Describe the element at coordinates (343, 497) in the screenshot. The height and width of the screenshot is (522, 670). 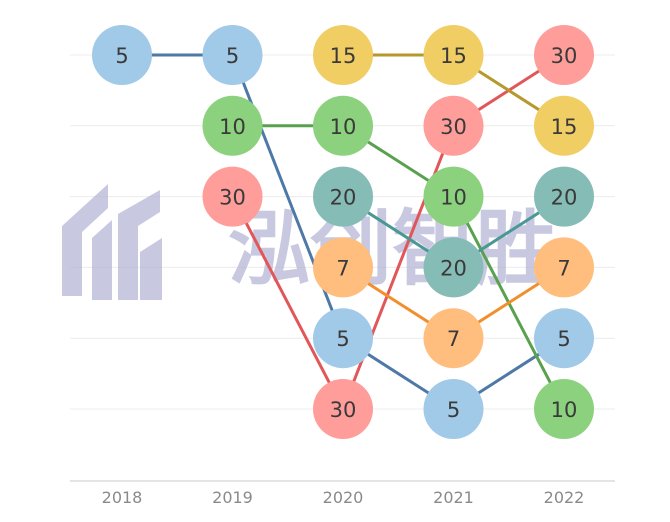
I see `x-tick-label: 2020` at that location.